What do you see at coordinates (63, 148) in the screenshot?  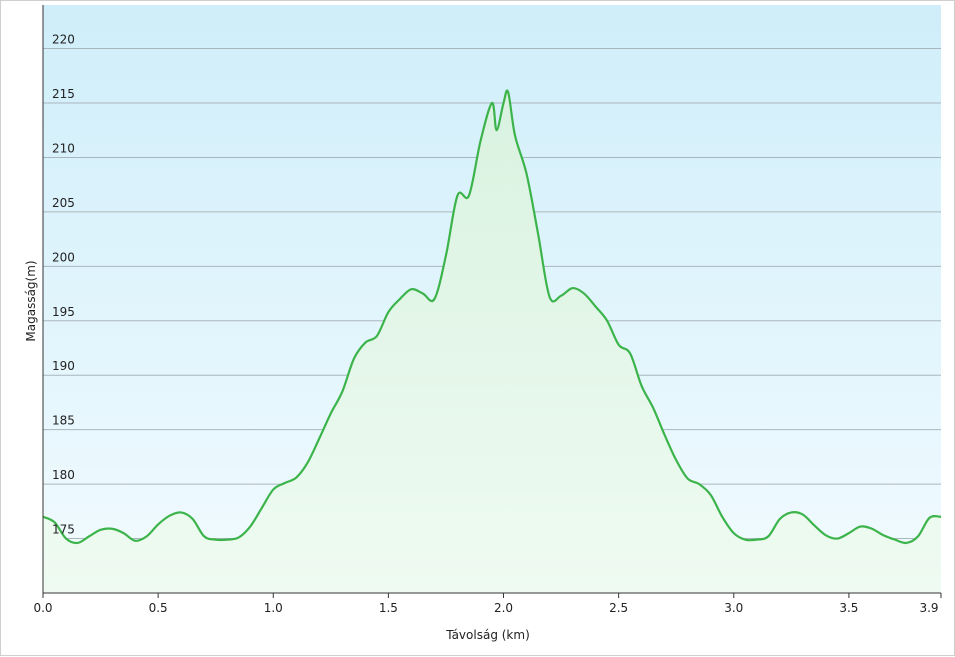 I see `y-tick-label: 210` at bounding box center [63, 148].